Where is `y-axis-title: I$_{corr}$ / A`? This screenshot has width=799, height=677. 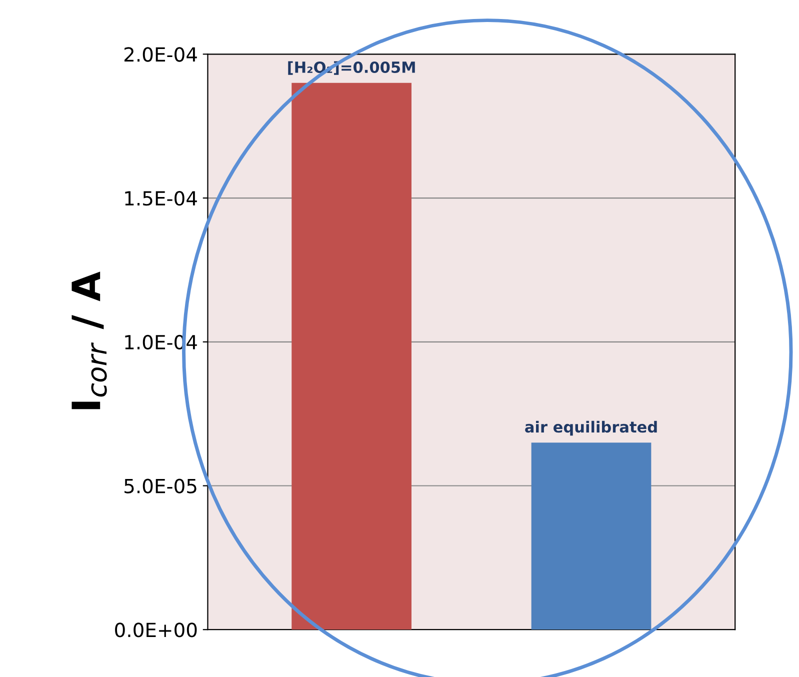
y-axis-title: I$_{corr}$ / A is located at coordinates (89, 341).